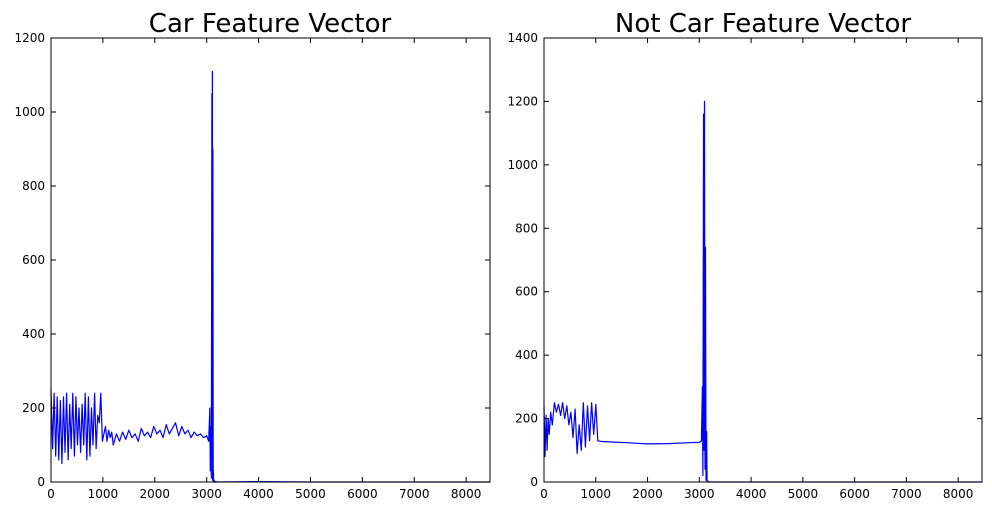 The height and width of the screenshot is (512, 992). I want to click on chart-title: Not Car Feature Vector, so click(763, 24).